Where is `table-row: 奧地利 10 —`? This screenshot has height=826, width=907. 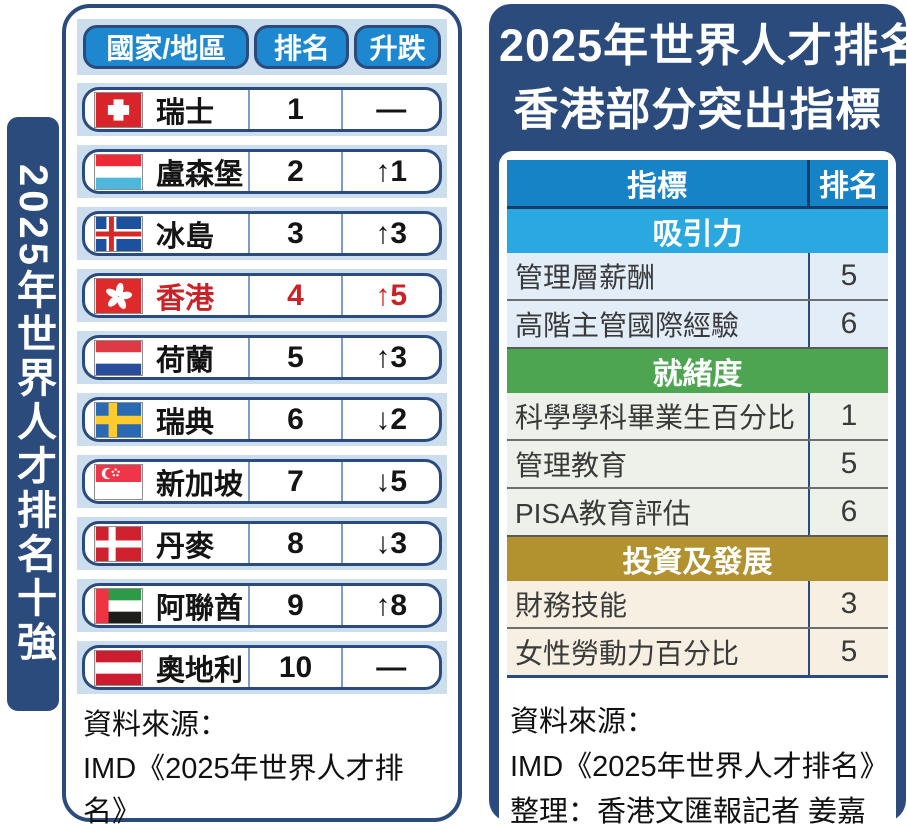 table-row: 奧地利 10 — is located at coordinates (262, 667).